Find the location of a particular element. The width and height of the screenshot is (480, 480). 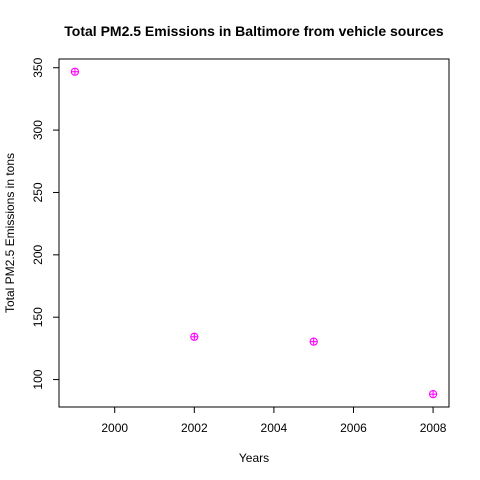

x-tick-label-2008: 2008 is located at coordinates (433, 428).